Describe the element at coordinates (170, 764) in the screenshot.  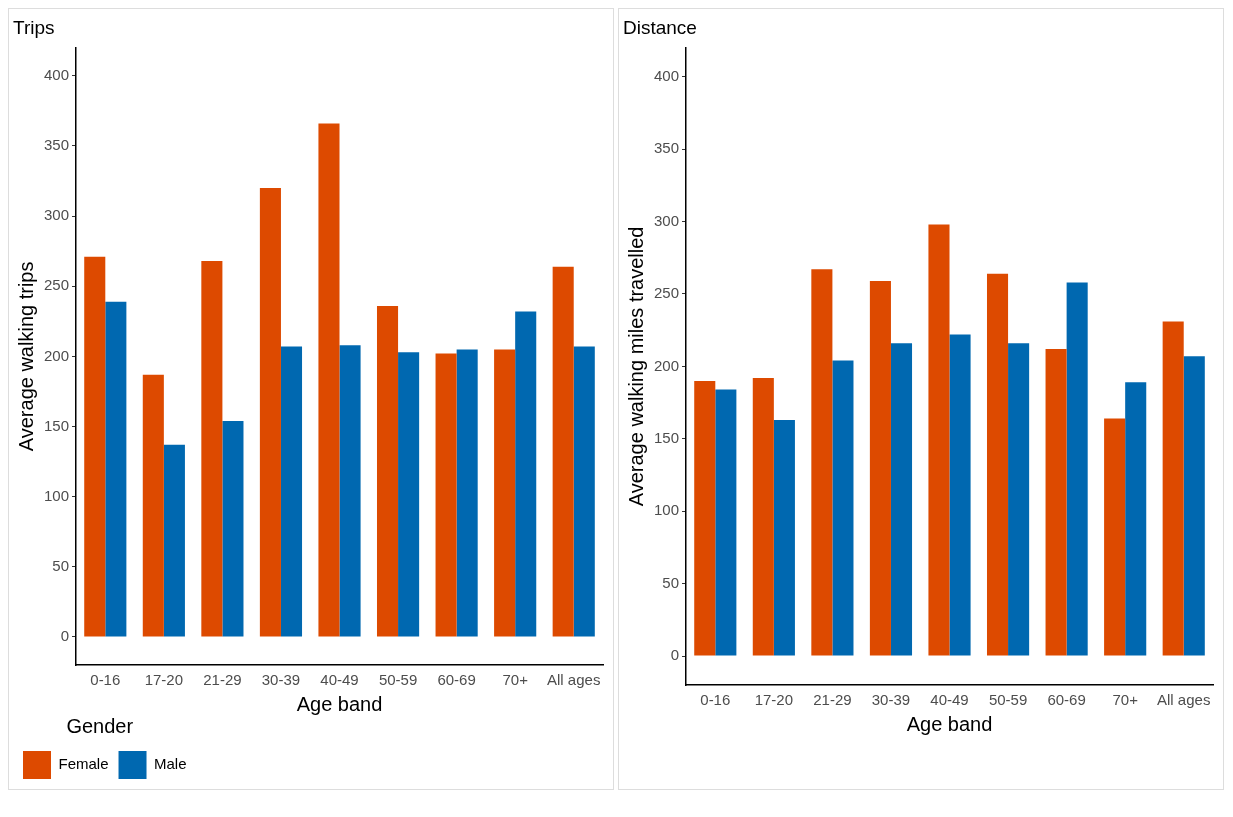
I see `legend-label: Male` at that location.